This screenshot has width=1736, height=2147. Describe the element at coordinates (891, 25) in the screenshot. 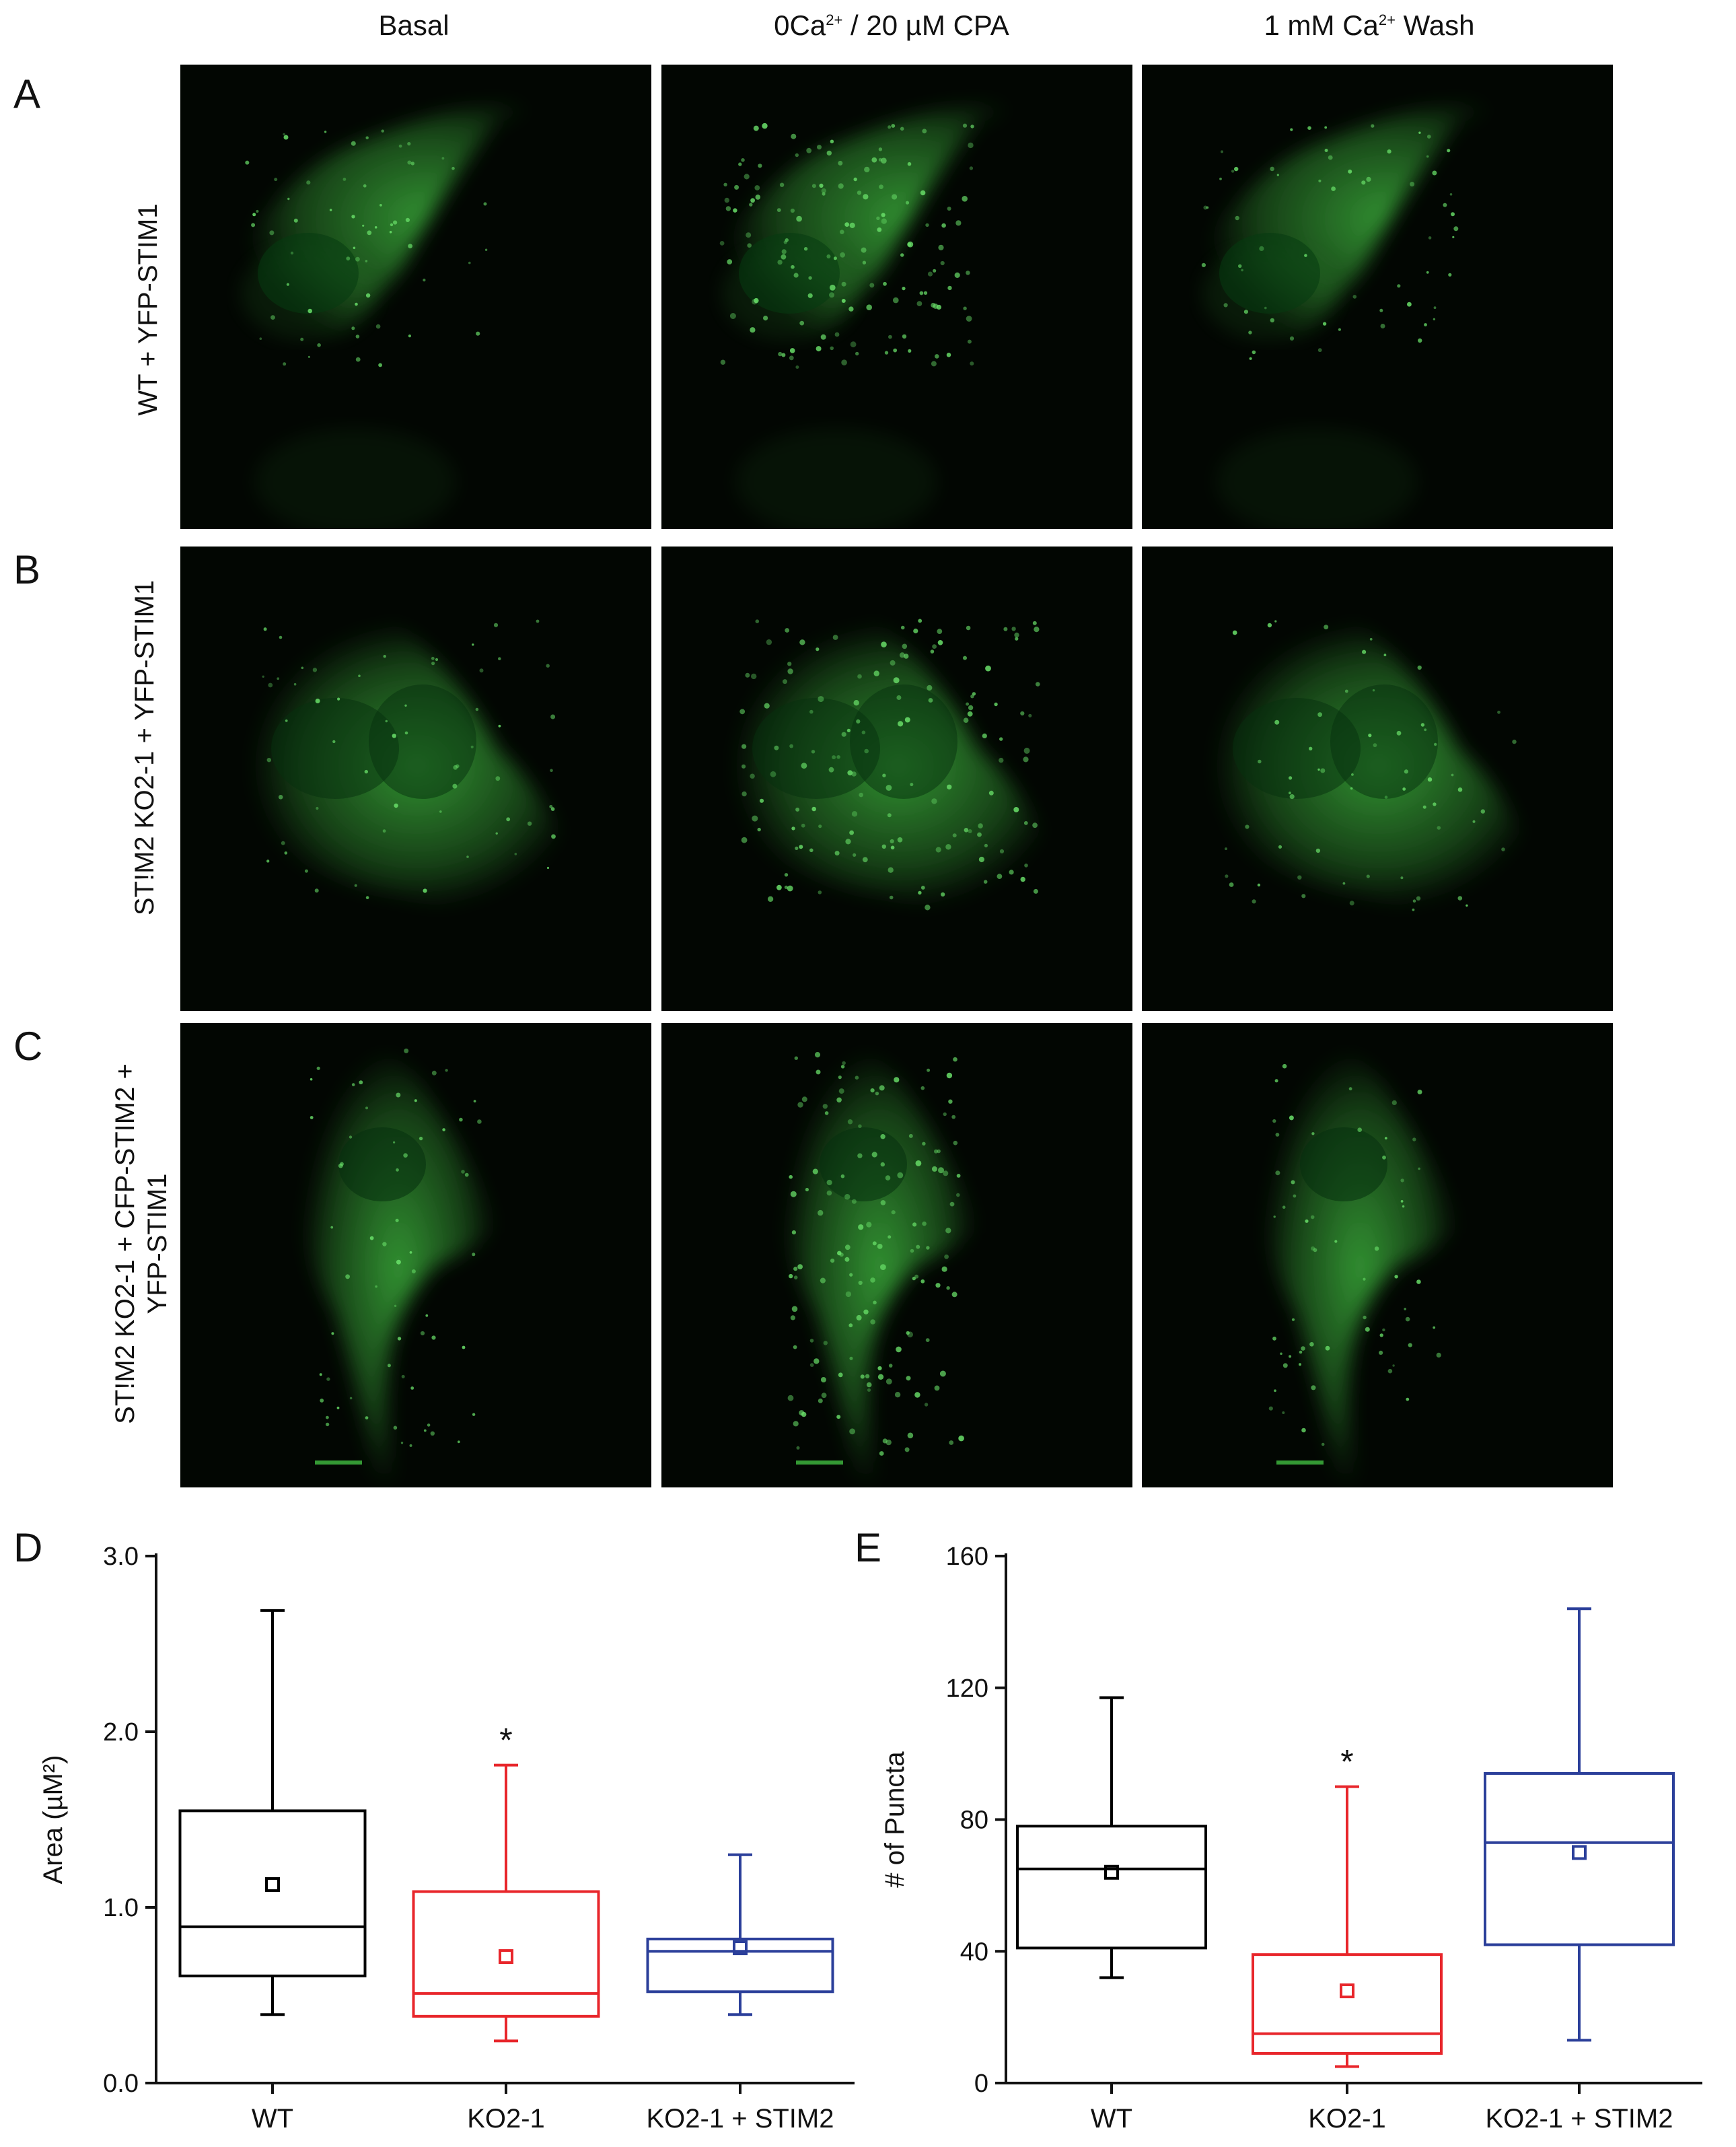

I see `column-header-cpa: 0Ca2+ / 20 µM CPA` at that location.